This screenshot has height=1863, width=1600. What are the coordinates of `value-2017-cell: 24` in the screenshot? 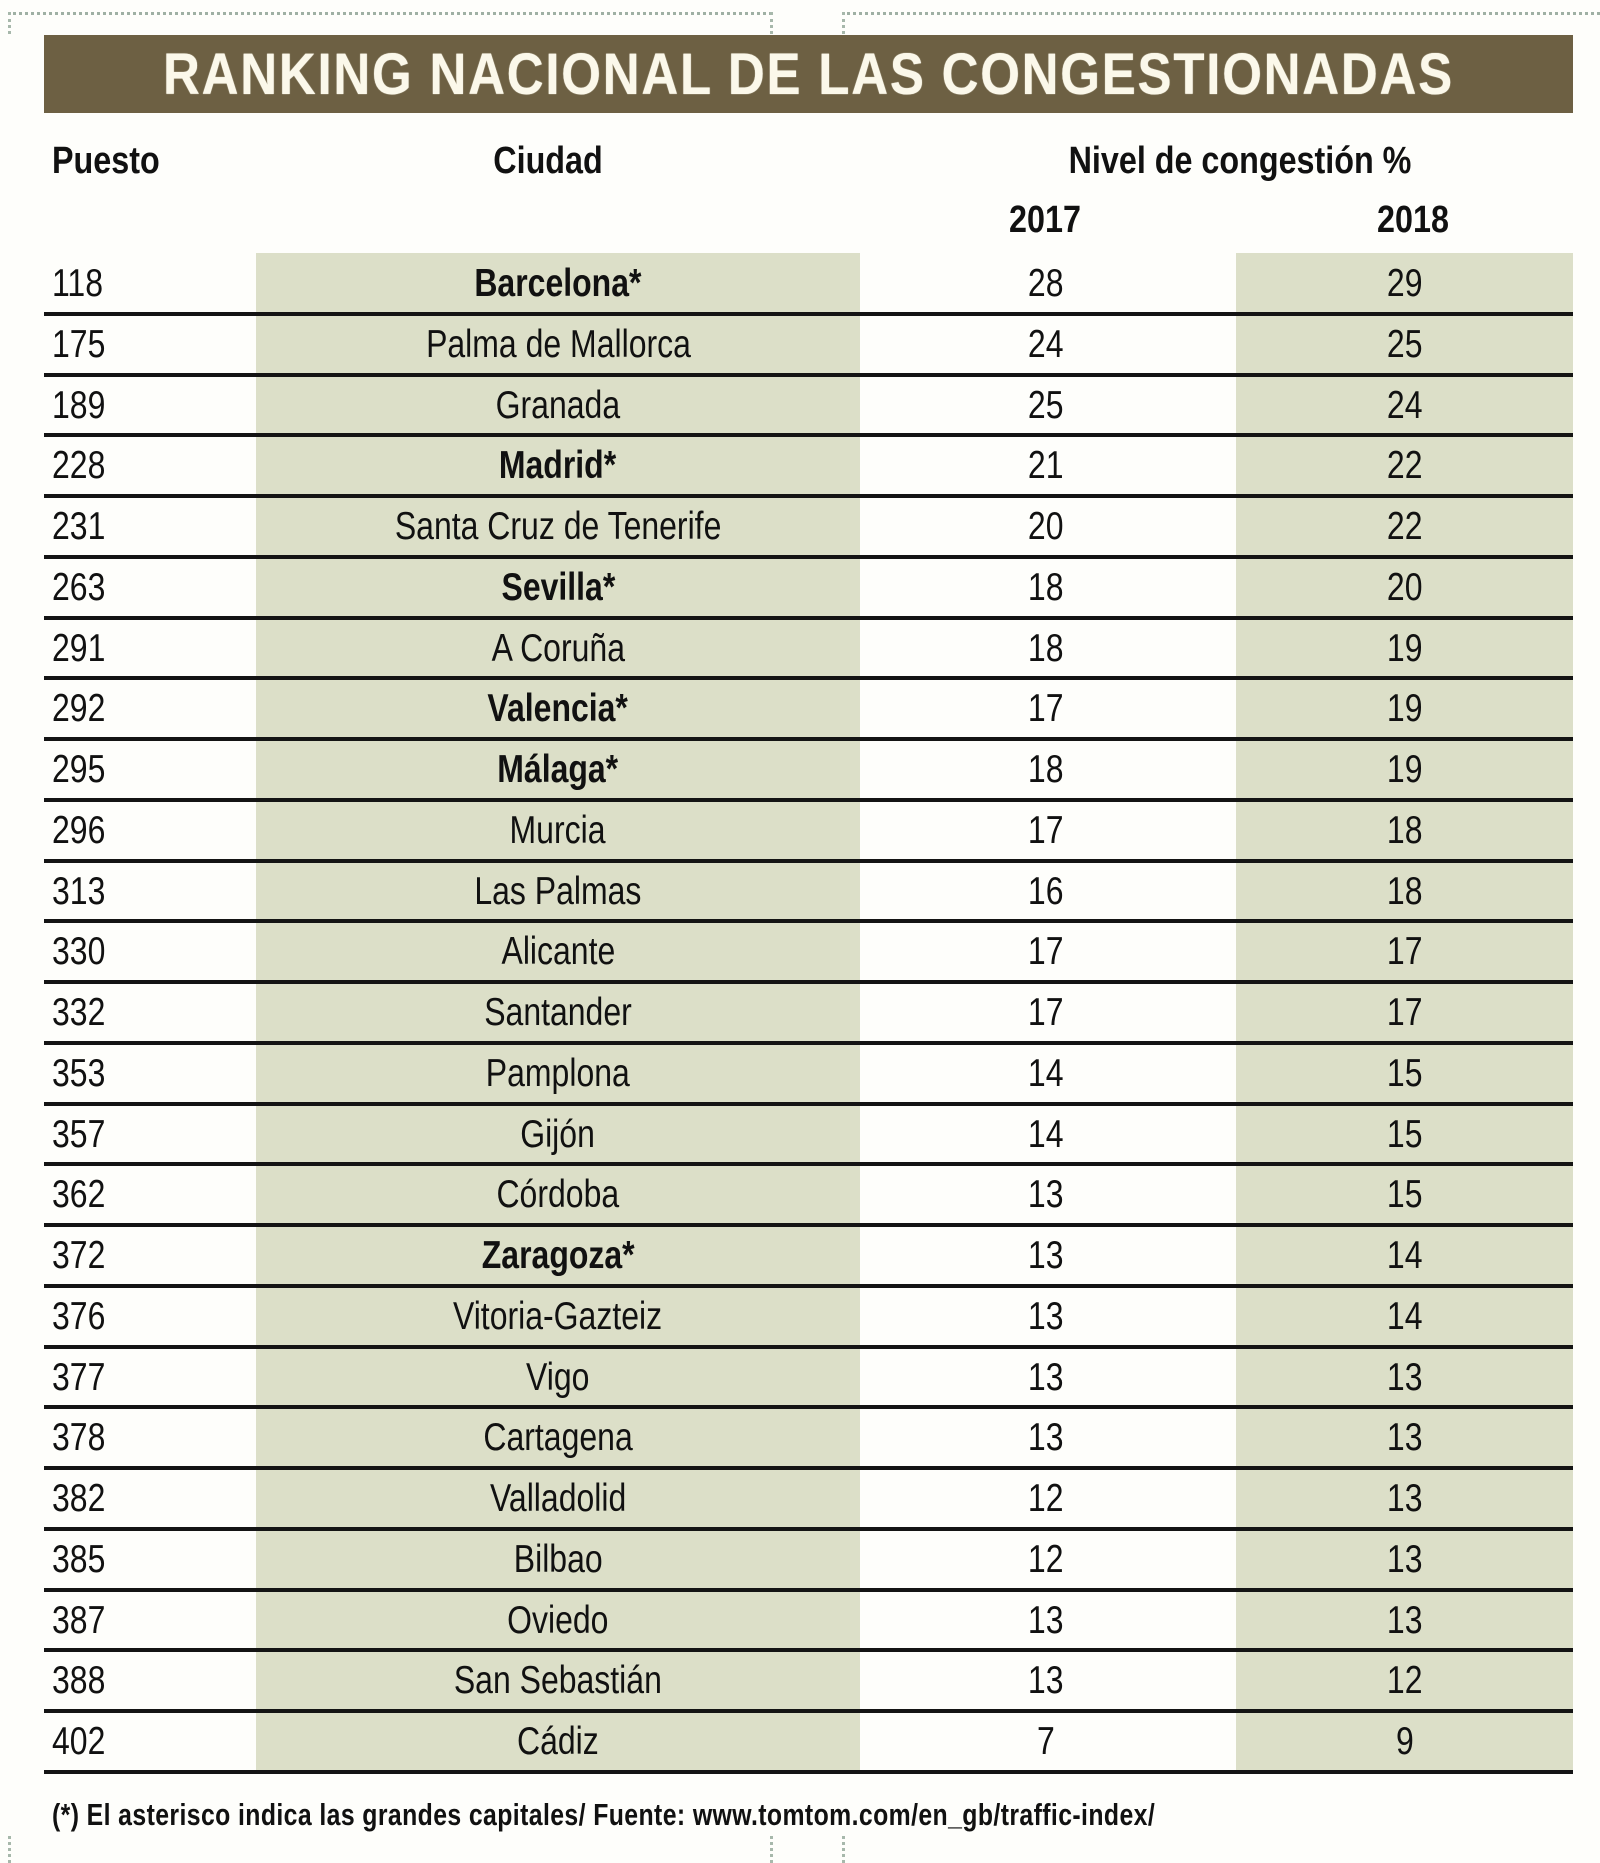 It's located at (1045, 344).